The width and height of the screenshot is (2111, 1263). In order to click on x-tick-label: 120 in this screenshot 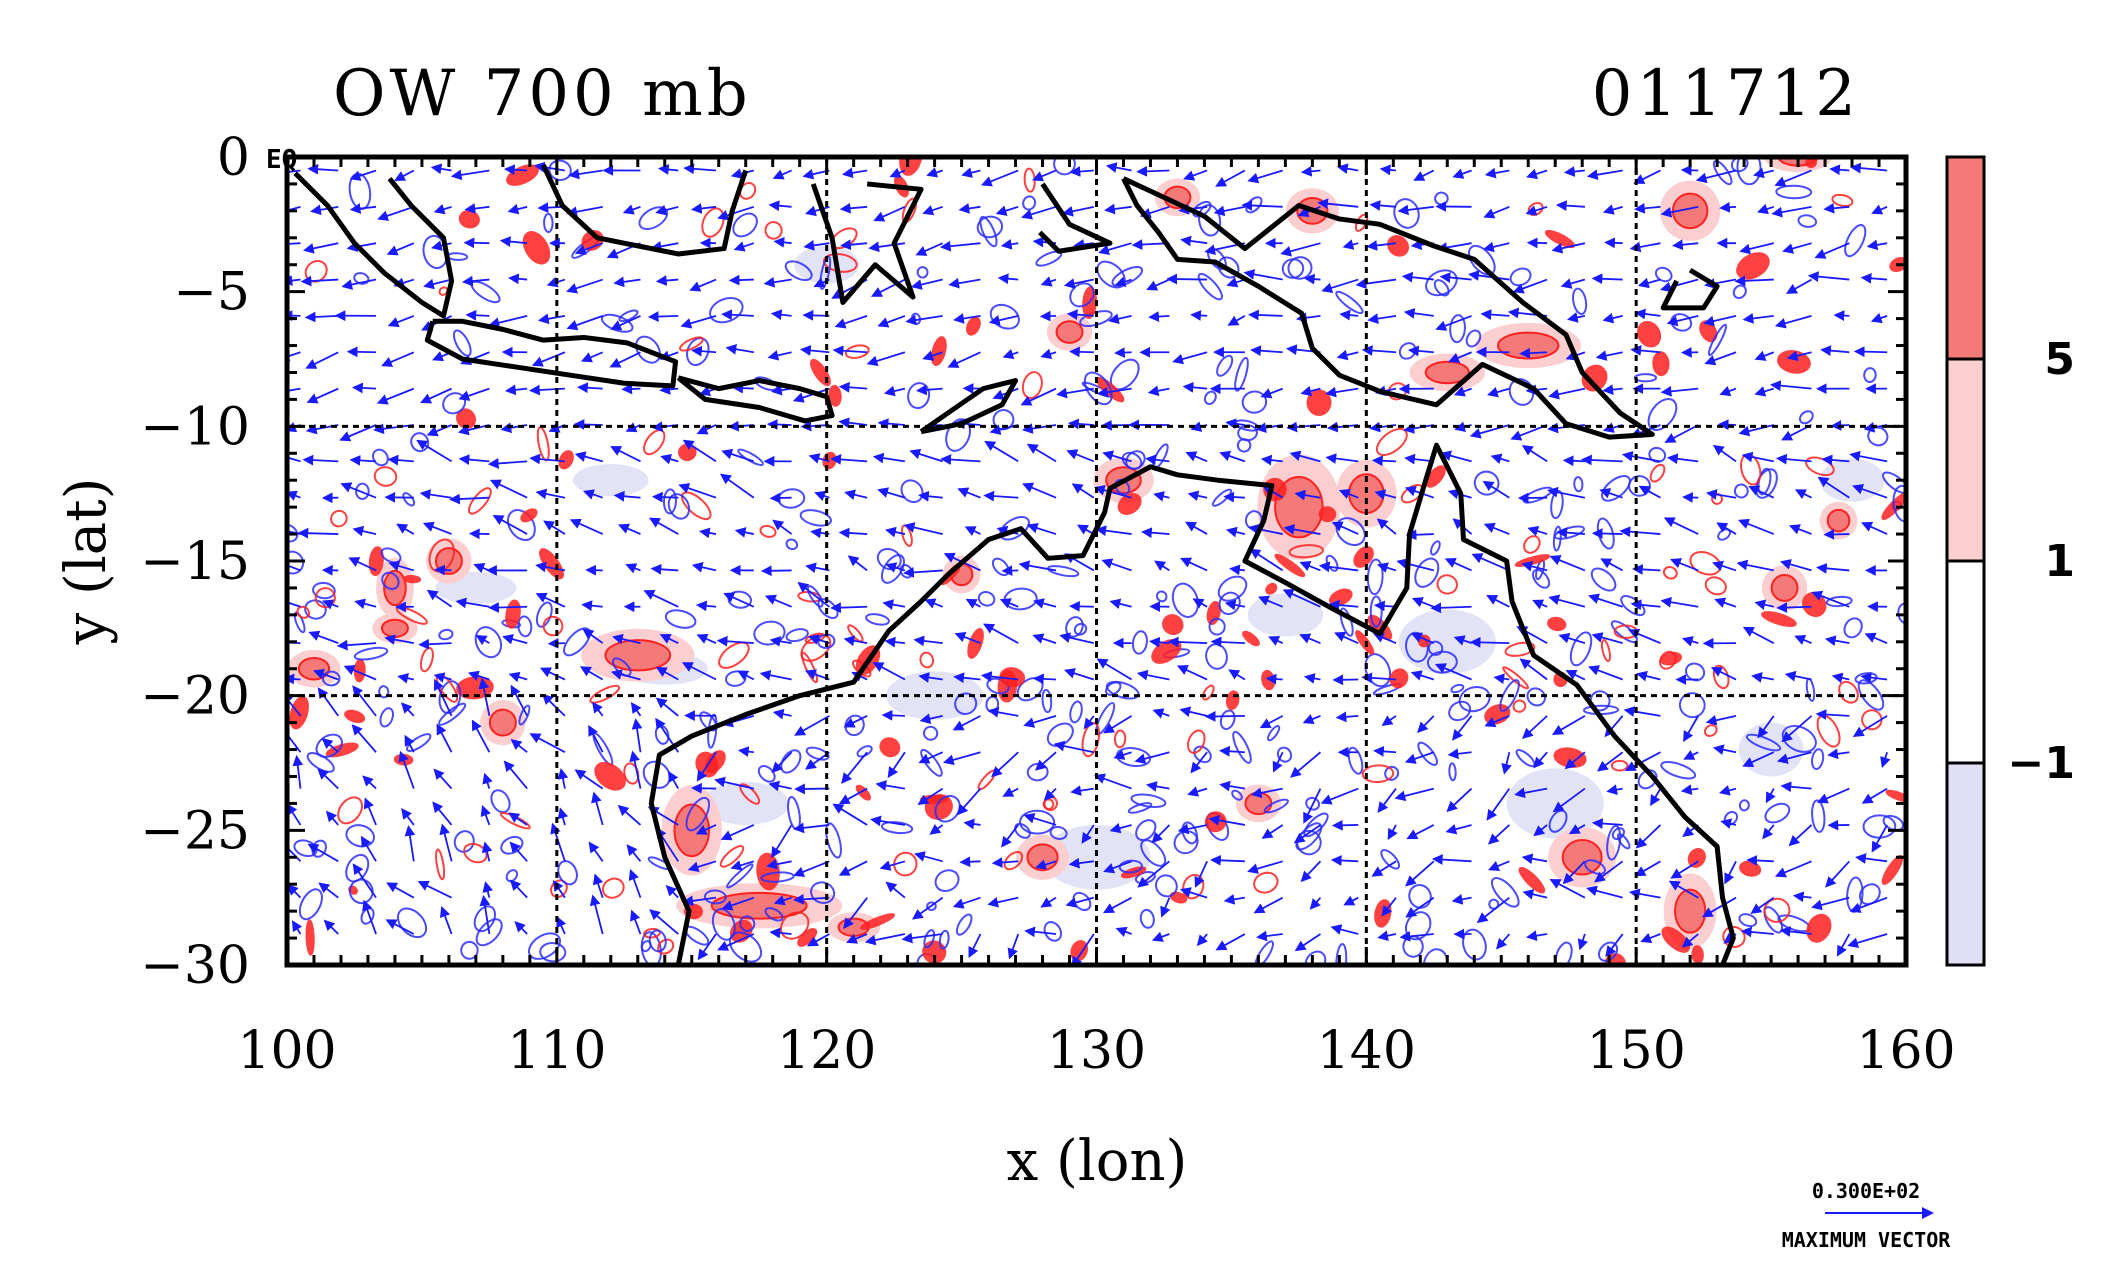, I will do `click(826, 1051)`.